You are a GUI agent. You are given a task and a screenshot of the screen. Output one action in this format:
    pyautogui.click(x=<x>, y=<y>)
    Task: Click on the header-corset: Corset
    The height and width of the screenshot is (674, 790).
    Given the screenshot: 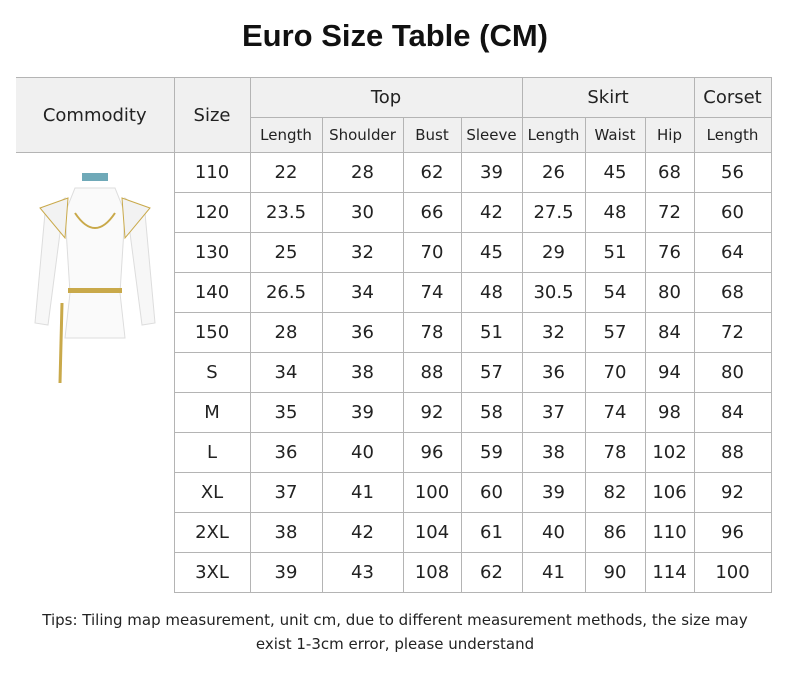 What is the action you would take?
    pyautogui.click(x=732, y=97)
    